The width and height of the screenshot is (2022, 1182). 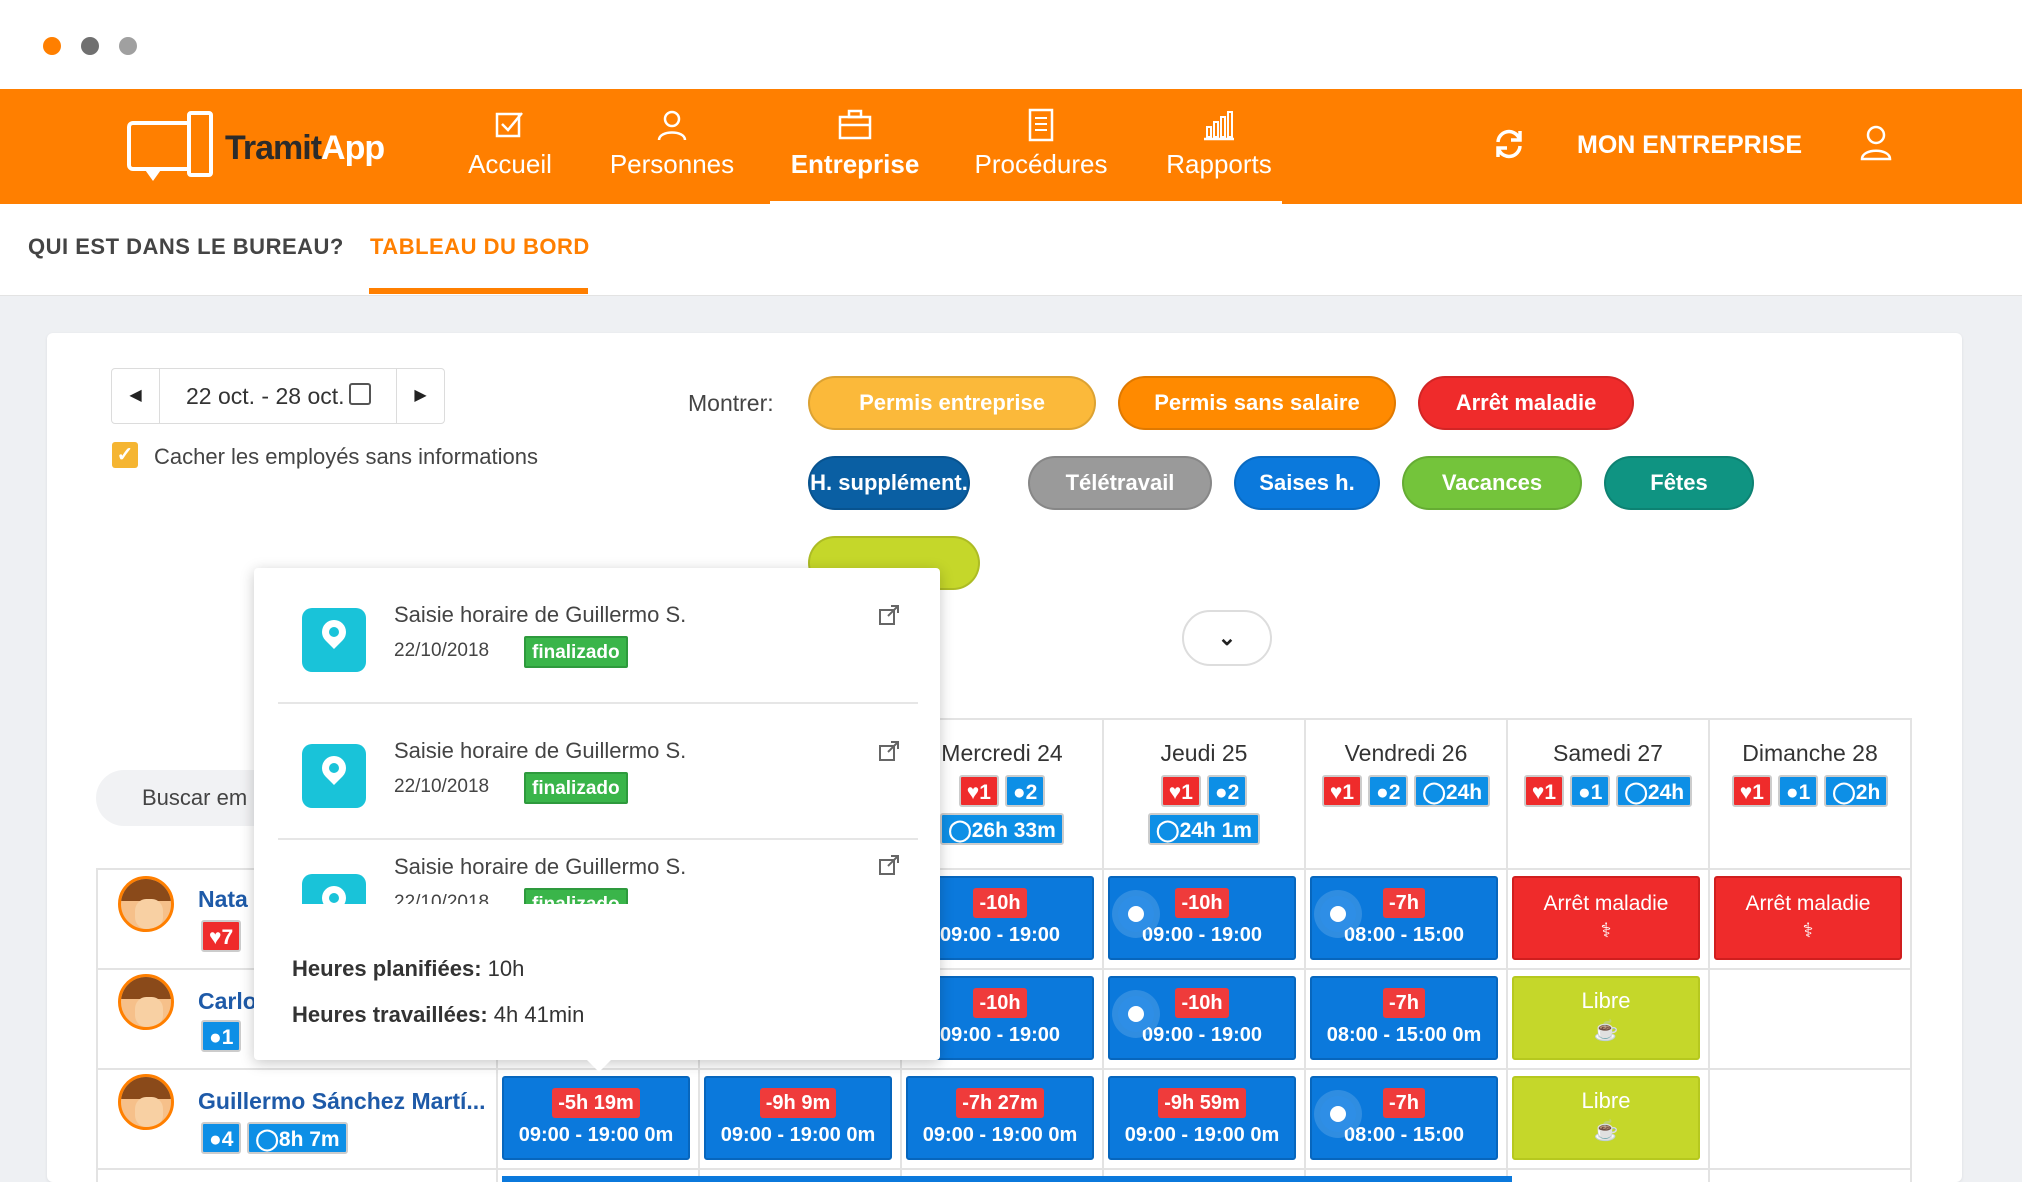 I want to click on expand-filters-button: ⌄, so click(x=1227, y=638).